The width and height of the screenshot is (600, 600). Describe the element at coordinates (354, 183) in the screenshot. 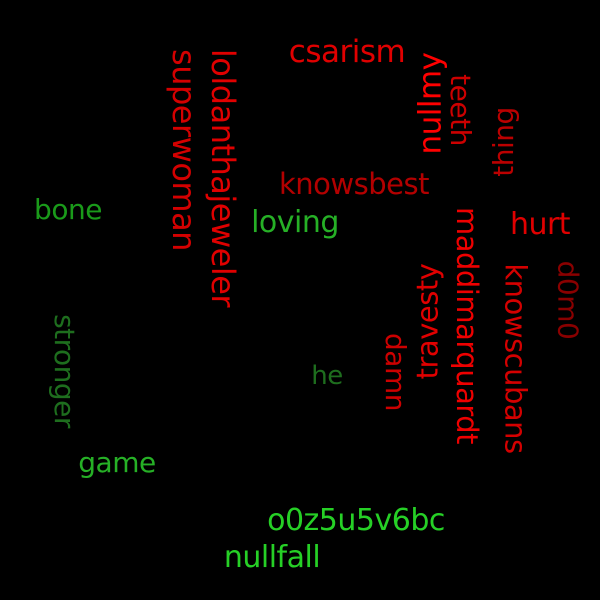

I see `word-knowsbest: knowsbest` at that location.